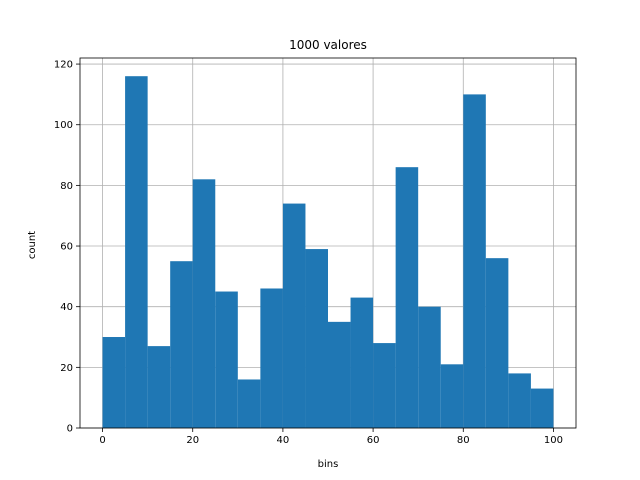  Describe the element at coordinates (66, 186) in the screenshot. I see `y-tick-label: 80` at that location.